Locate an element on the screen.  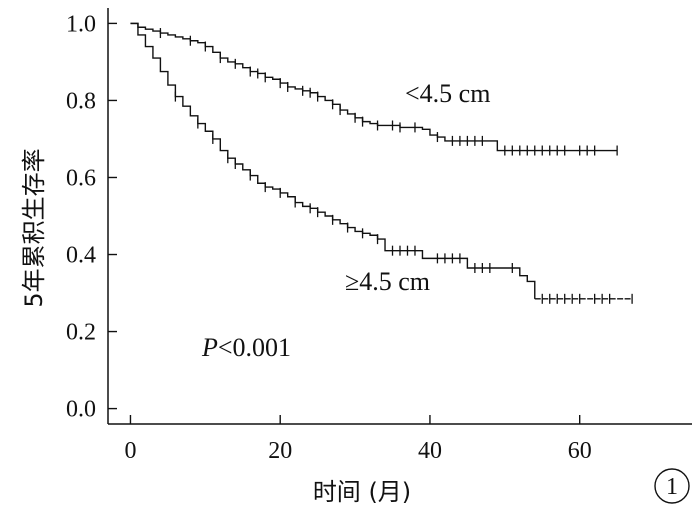
x-axis-title: 时间 (月) is located at coordinates (362, 492).